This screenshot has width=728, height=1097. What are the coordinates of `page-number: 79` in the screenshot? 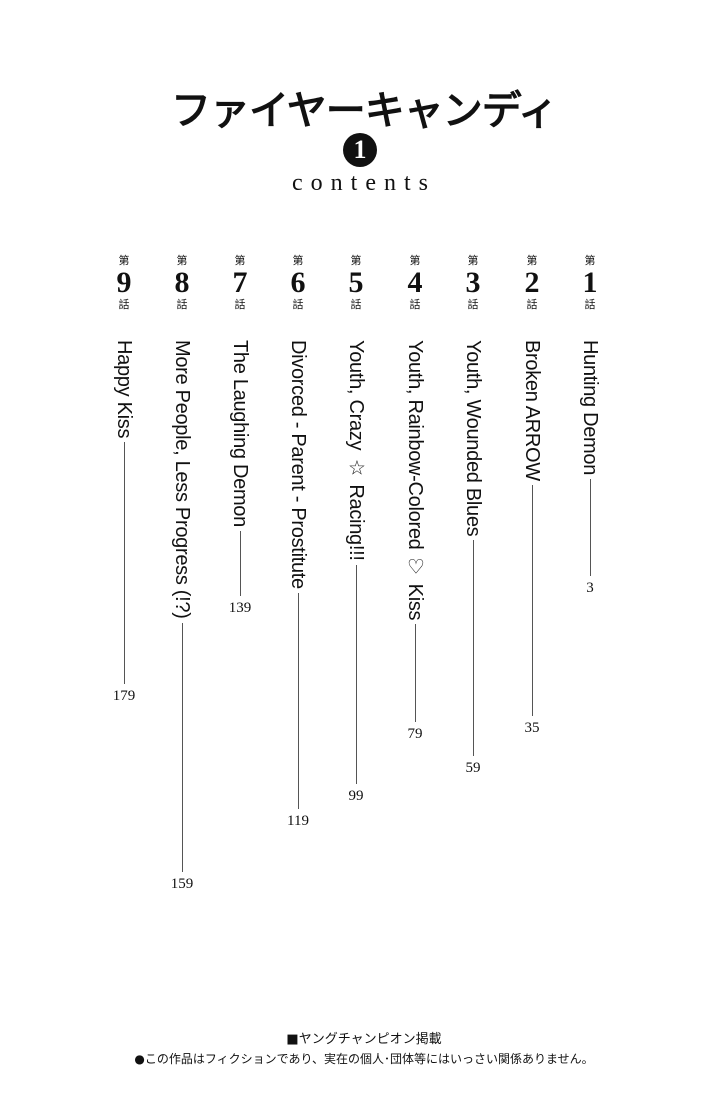 It's located at (415, 734).